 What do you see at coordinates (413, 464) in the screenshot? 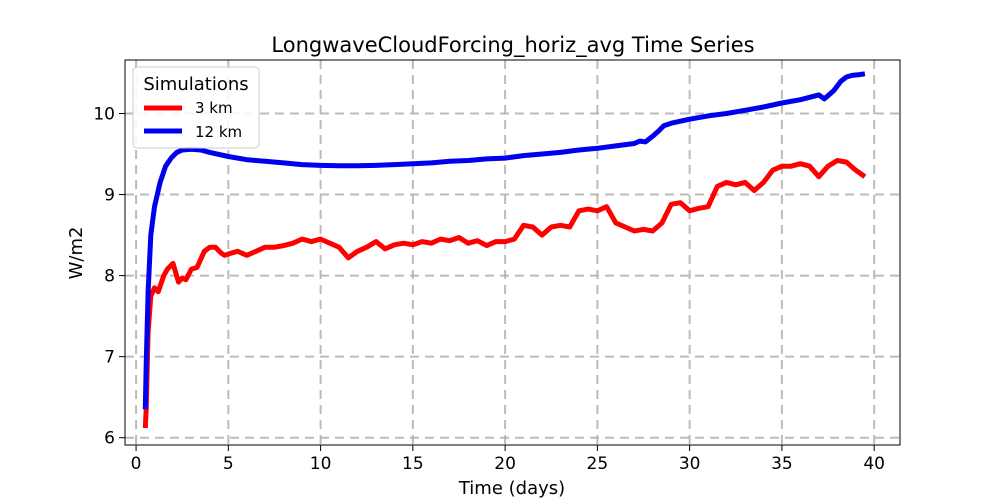
I see `x-tick-label: 15` at bounding box center [413, 464].